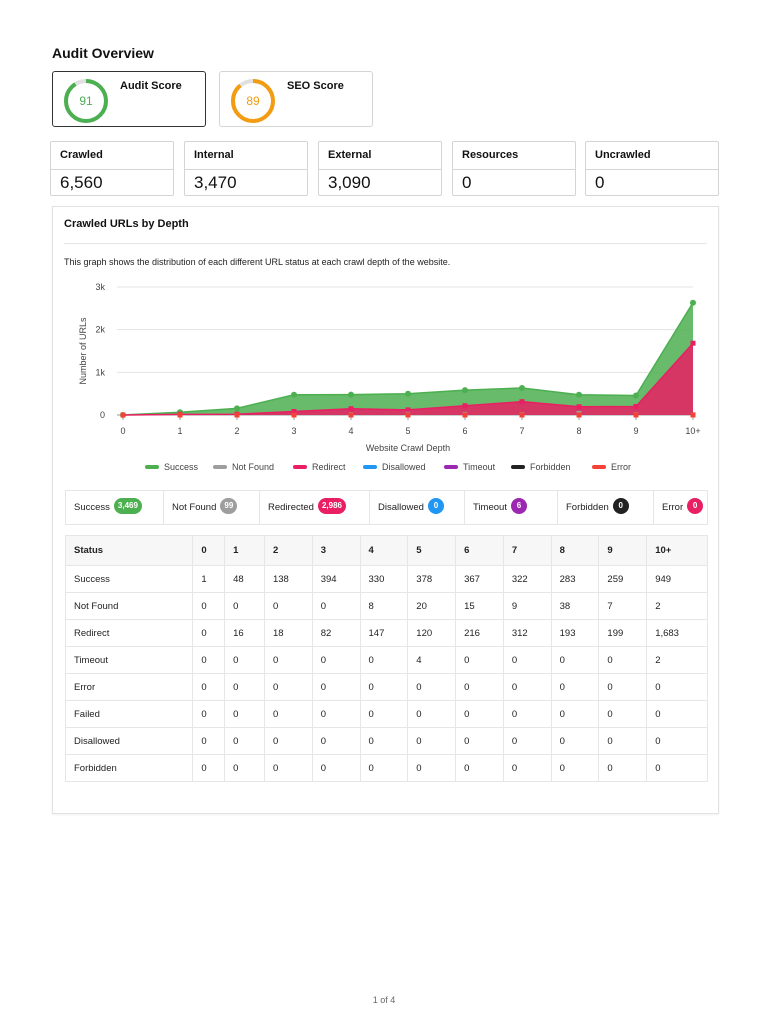  I want to click on table-cell: 312, so click(527, 633).